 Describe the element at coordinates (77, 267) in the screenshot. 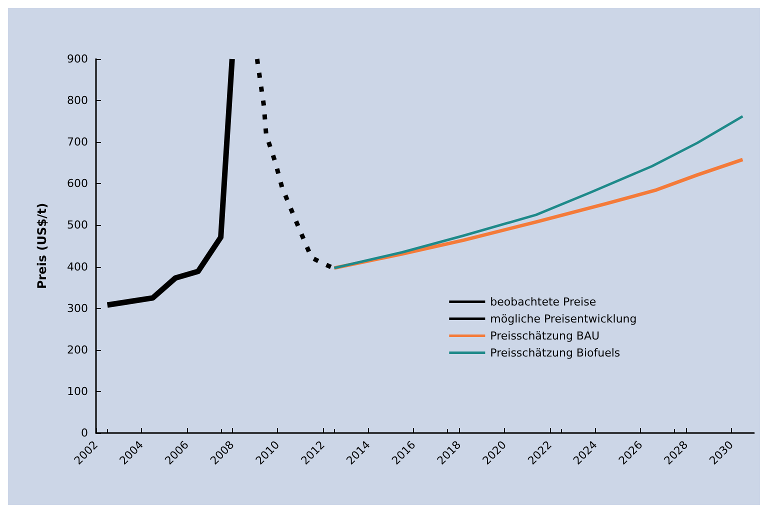

I see `y-tick-label: 400` at that location.